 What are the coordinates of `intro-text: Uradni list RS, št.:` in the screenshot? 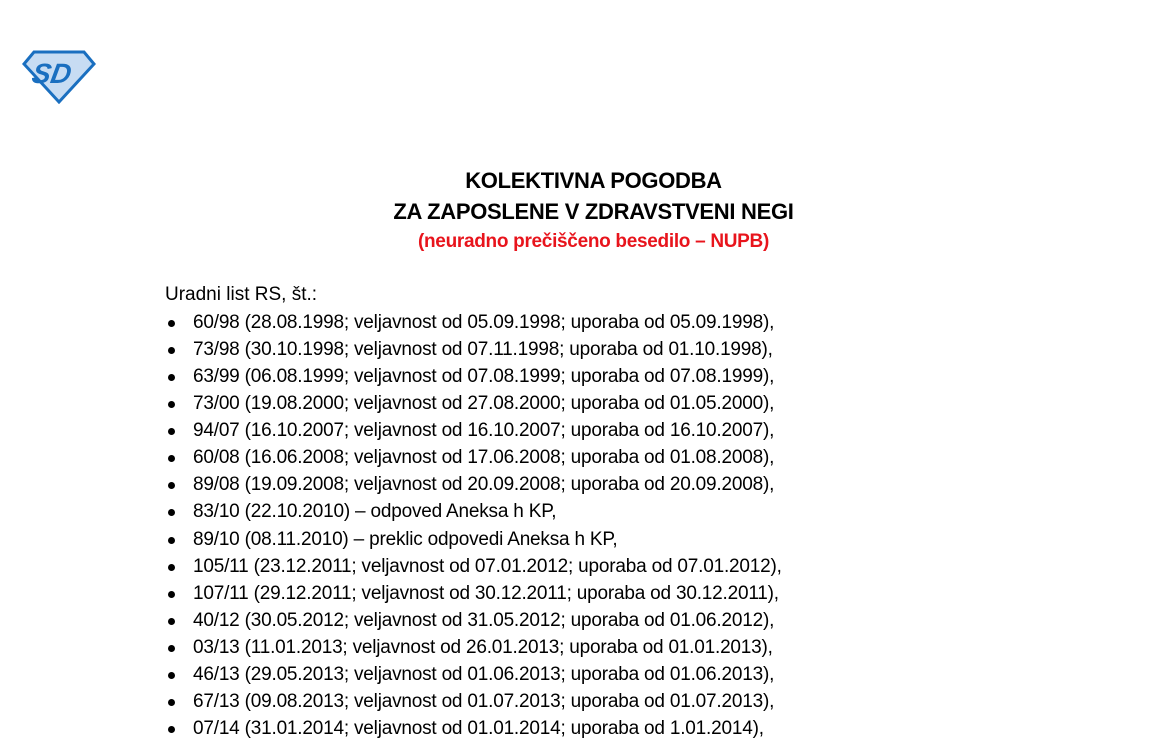 It's located at (241, 294).